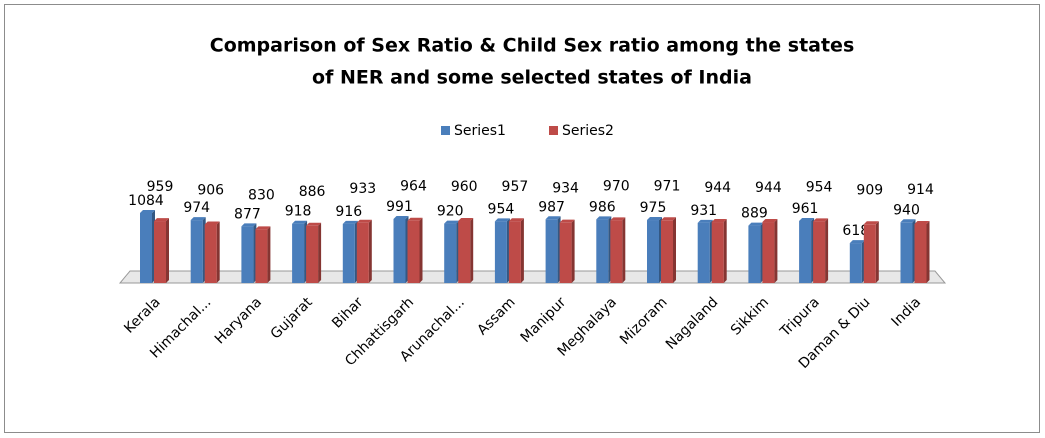  Describe the element at coordinates (532, 78) in the screenshot. I see `chart-title-line2: of NER and some selected states of India` at that location.